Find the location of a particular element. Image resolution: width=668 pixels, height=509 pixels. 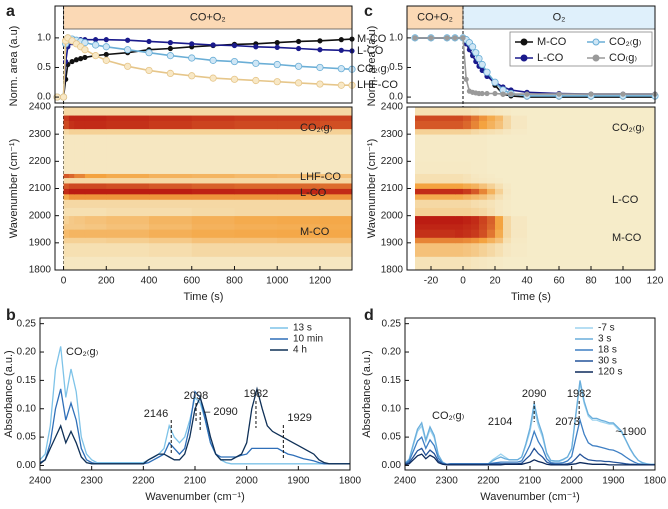

x-axis-title: Wavenumber (cm⁻¹) is located at coordinates (195, 497).